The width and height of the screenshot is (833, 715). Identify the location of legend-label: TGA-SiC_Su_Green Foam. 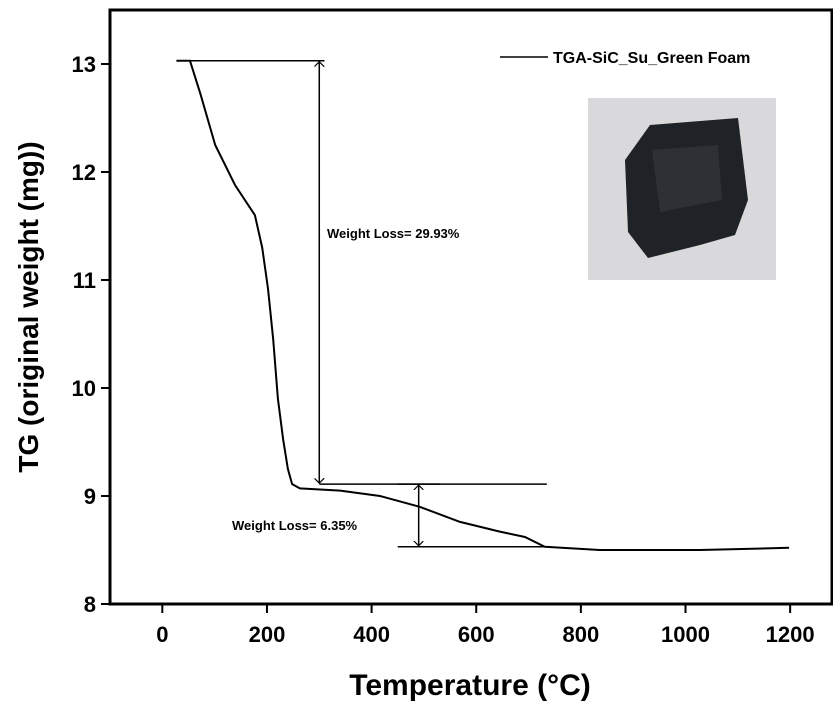
(651, 58).